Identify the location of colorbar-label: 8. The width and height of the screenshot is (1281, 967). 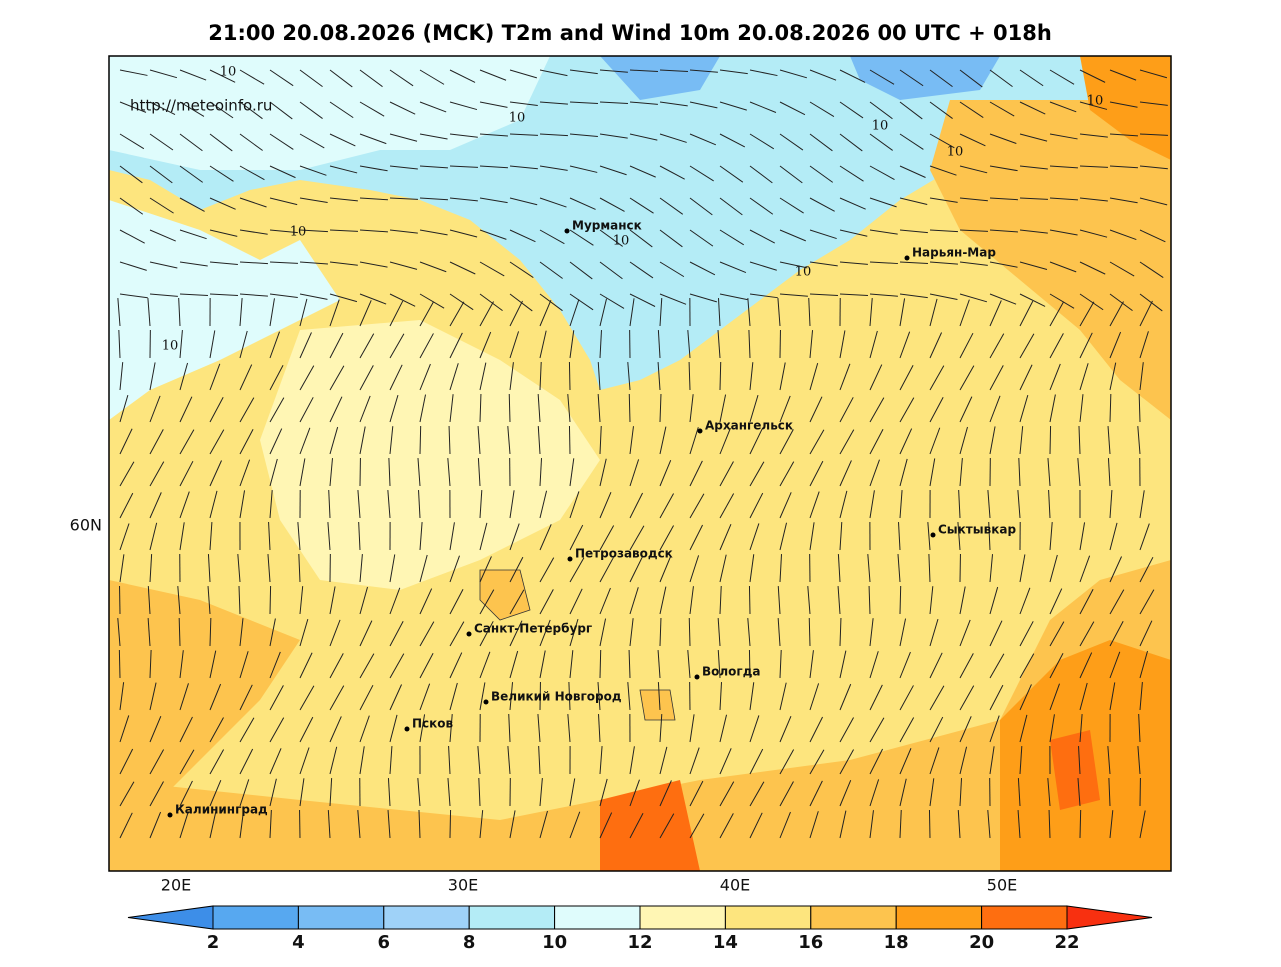
(469, 942).